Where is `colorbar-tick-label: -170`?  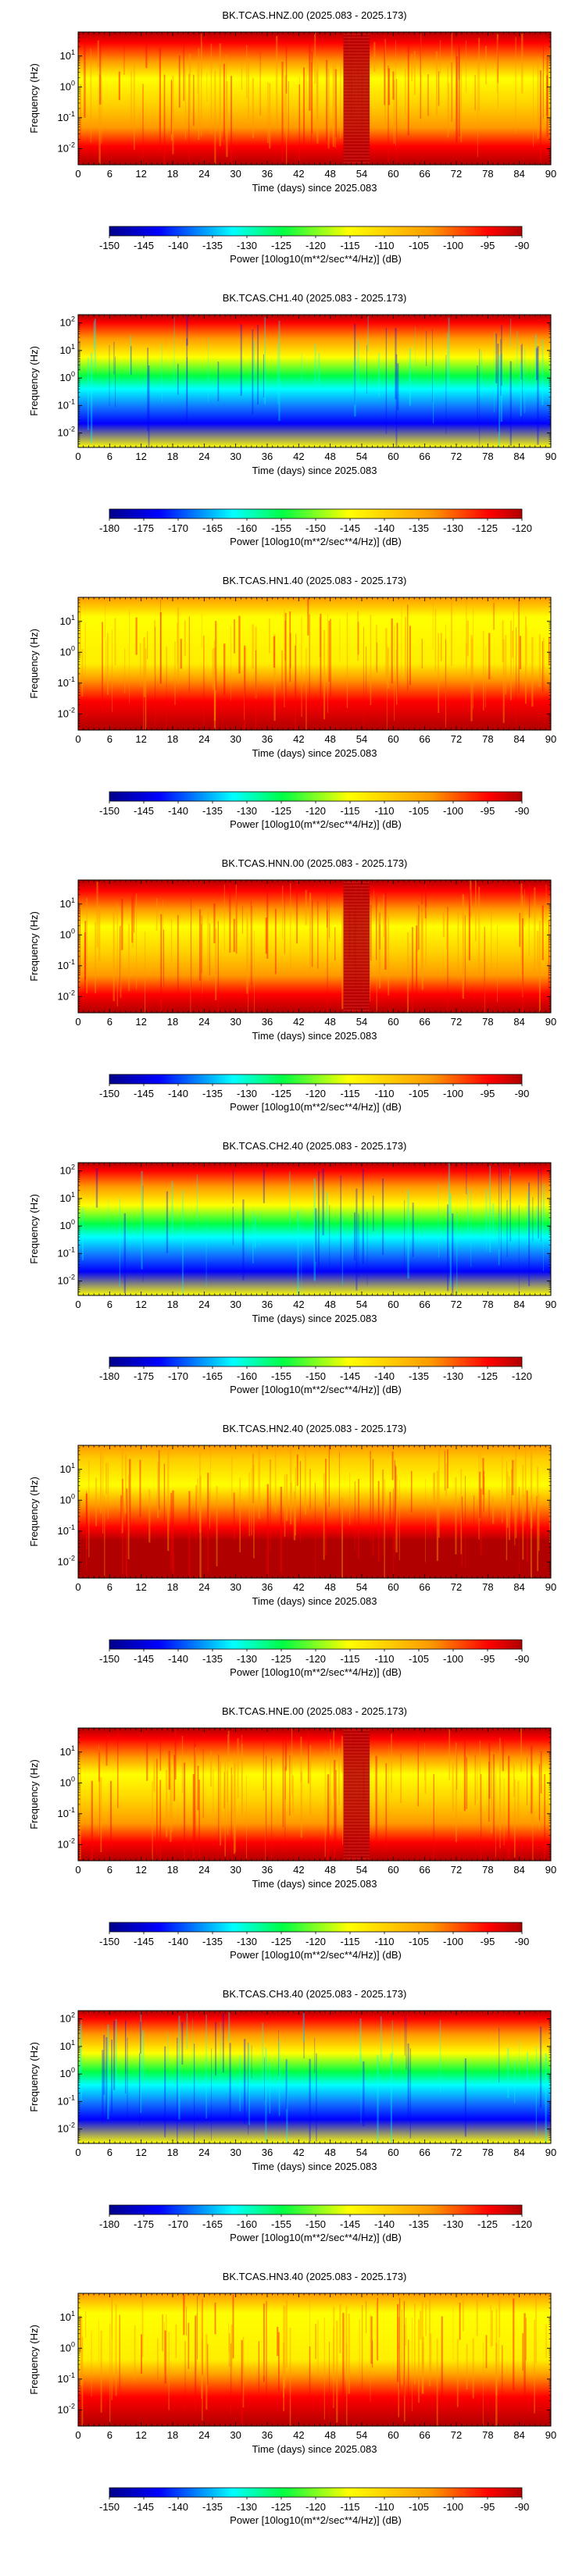
colorbar-tick-label: -170 is located at coordinates (178, 2224).